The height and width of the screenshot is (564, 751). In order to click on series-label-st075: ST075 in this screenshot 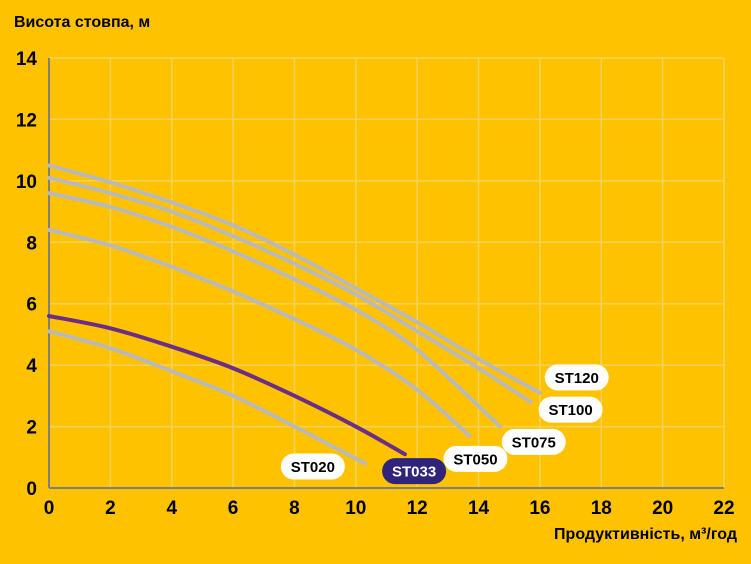, I will do `click(533, 441)`.